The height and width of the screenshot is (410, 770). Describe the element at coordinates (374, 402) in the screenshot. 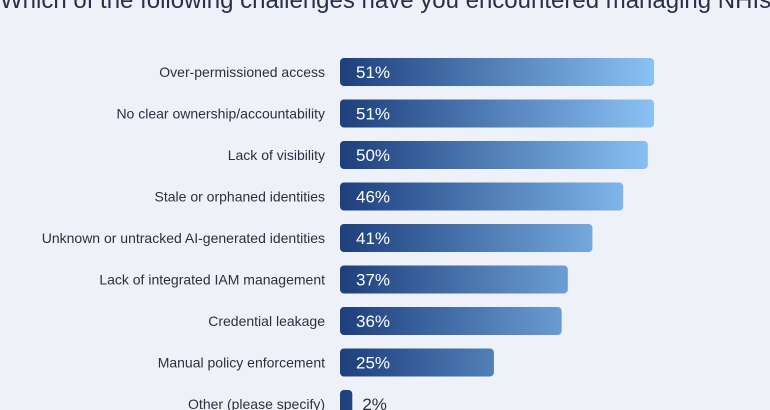

I see `data-label: 2%` at that location.